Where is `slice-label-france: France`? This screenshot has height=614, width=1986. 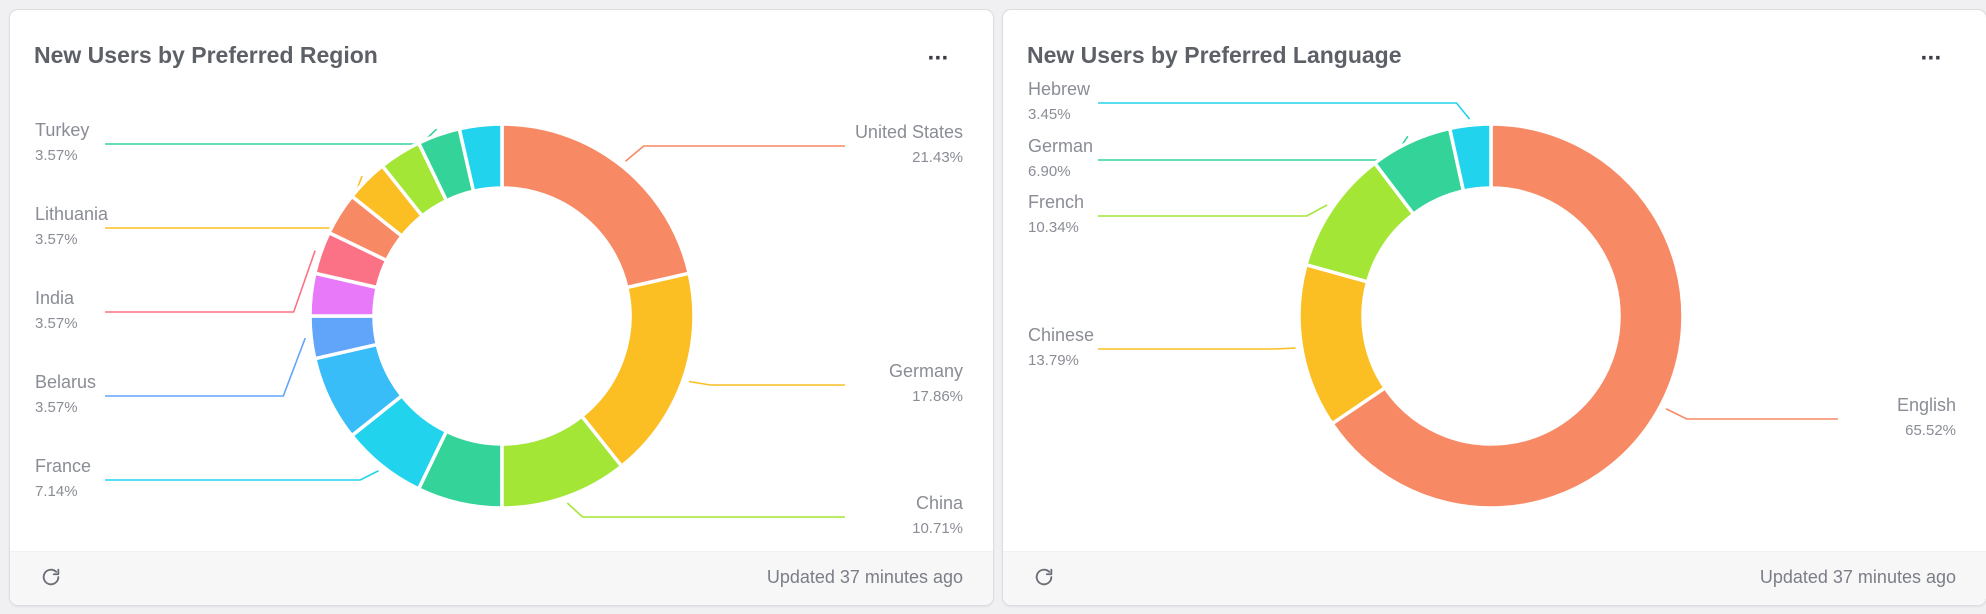 slice-label-france: France is located at coordinates (63, 466).